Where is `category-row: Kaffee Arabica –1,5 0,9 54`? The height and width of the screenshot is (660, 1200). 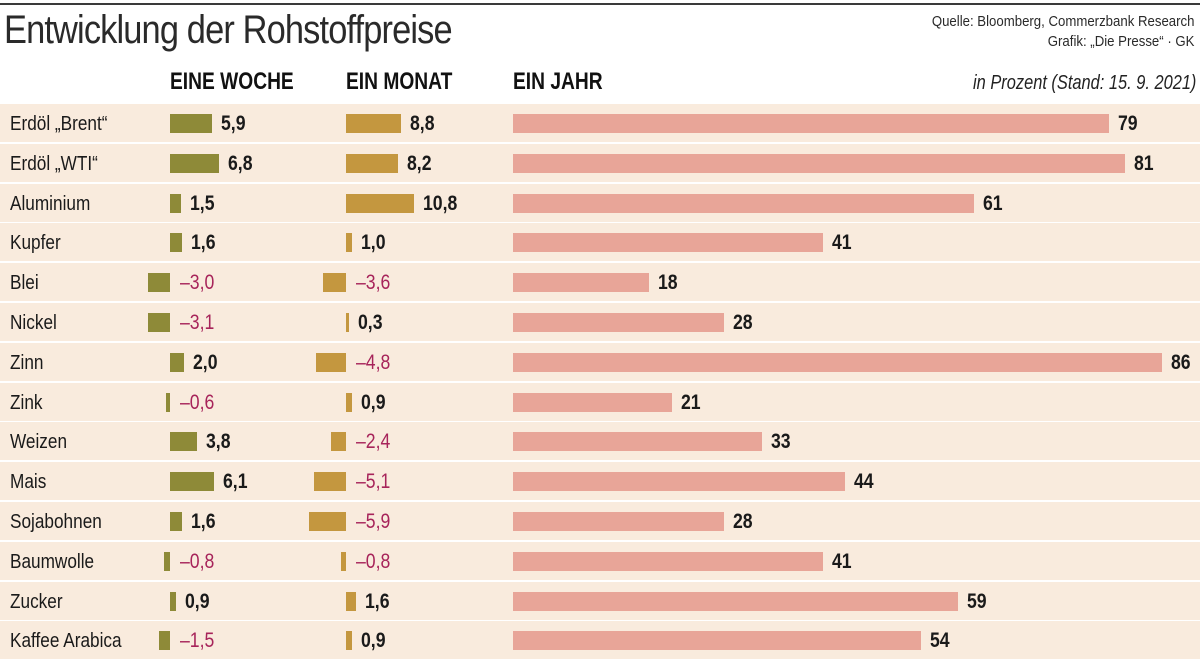
category-row: Kaffee Arabica –1,5 0,9 54 is located at coordinates (600, 640).